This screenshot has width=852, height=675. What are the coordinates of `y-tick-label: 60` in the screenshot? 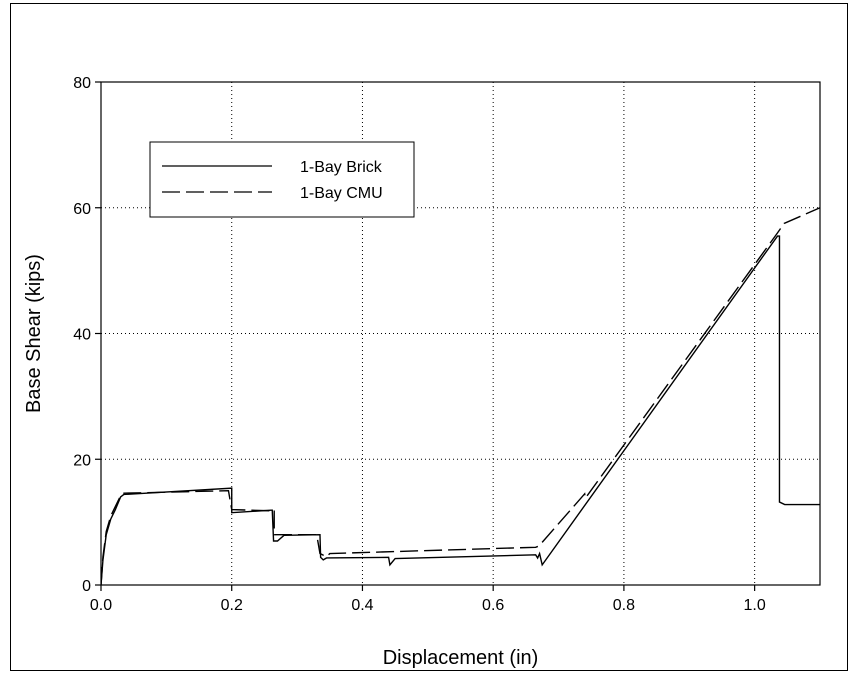 It's located at (82, 209).